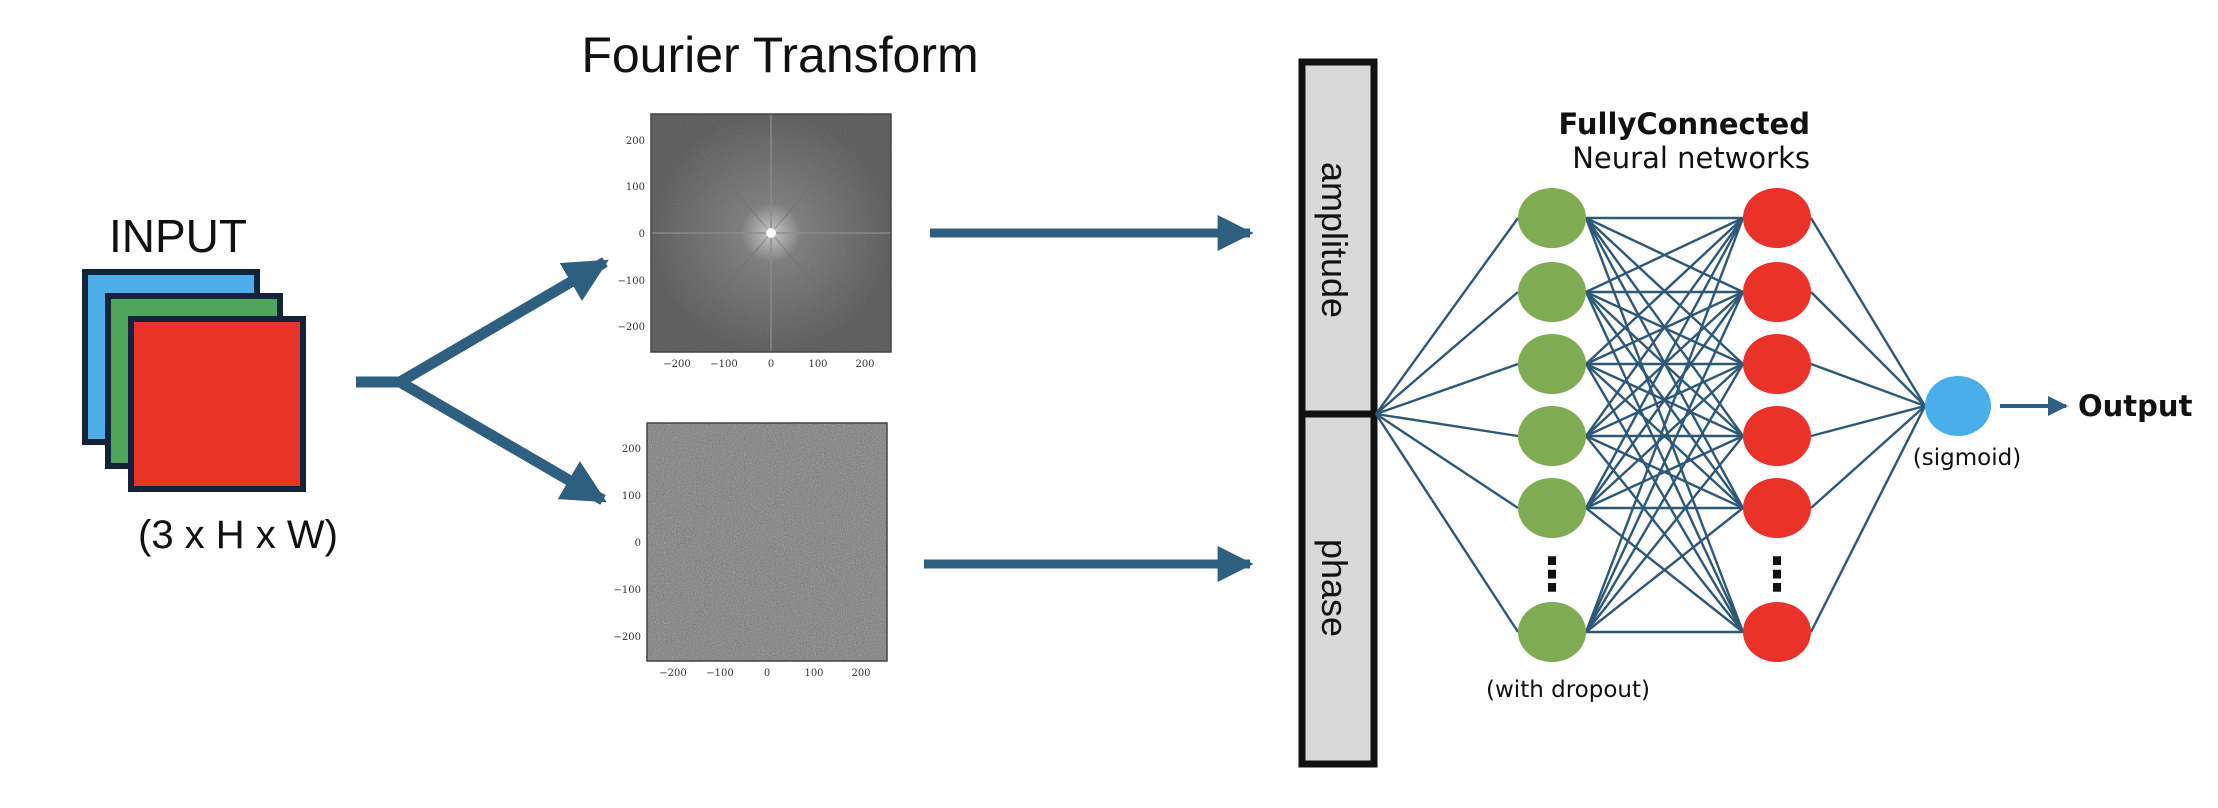  I want to click on amp-ytick-4: −200, so click(631, 327).